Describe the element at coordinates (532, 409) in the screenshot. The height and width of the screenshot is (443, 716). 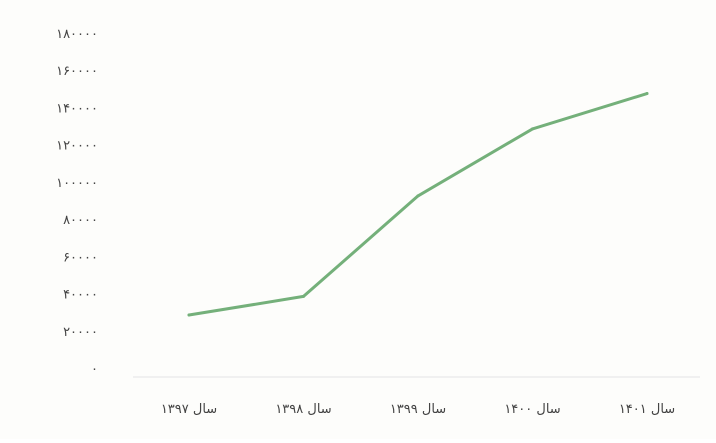
I see `x-tick-label: سال ۱۴۰۰` at that location.